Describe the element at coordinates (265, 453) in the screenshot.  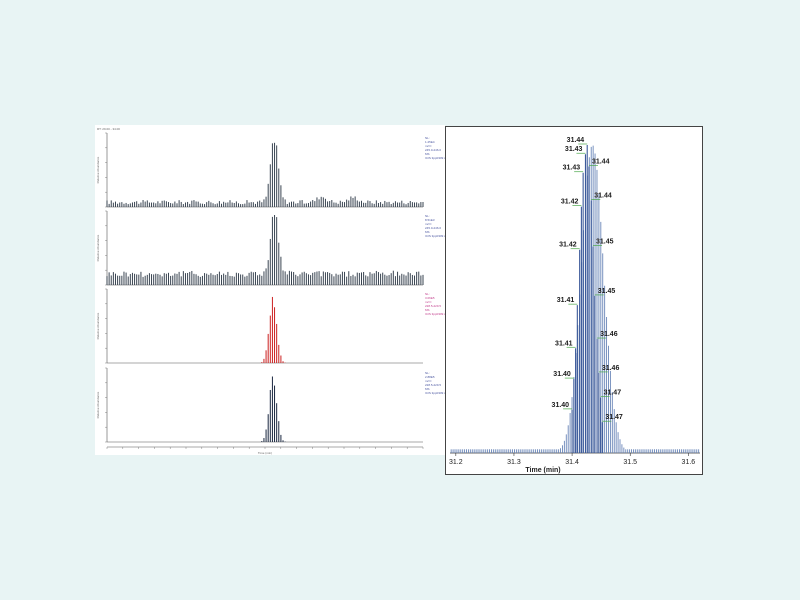
I see `shared-x-title: Time (min)` at that location.